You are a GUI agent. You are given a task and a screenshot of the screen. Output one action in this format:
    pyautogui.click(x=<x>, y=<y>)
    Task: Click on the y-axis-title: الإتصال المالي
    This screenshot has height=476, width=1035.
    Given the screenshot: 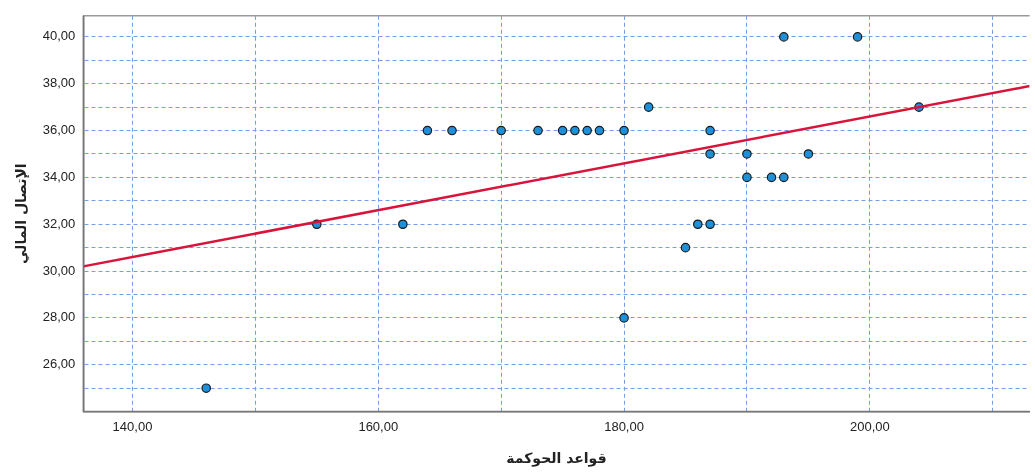 What is the action you would take?
    pyautogui.click(x=22, y=214)
    